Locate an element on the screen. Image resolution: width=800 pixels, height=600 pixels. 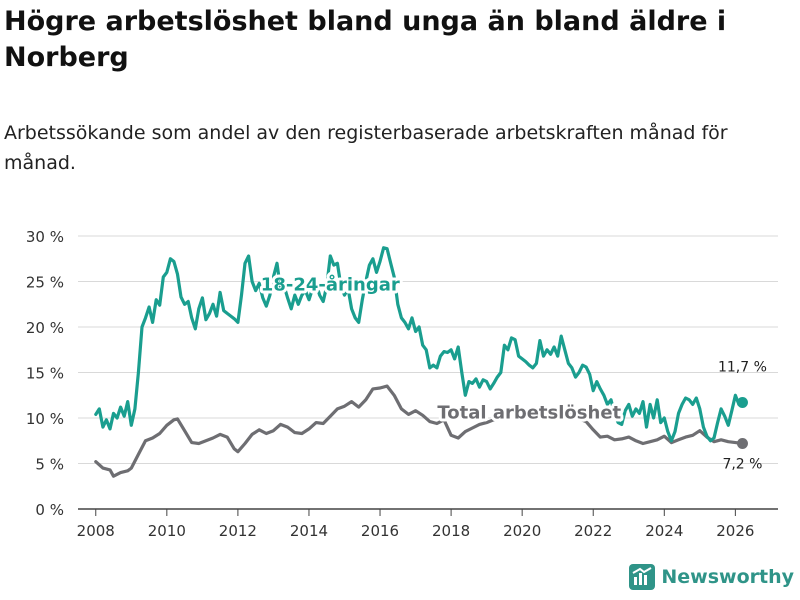
x-tick-label: 2014 is located at coordinates (309, 531).